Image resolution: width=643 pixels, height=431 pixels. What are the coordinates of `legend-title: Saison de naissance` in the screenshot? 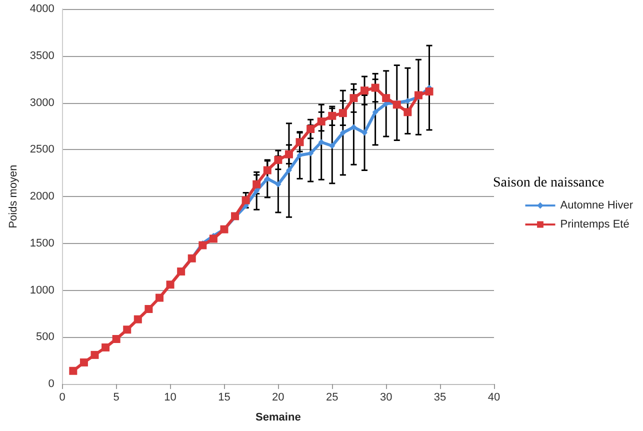 It's located at (548, 183).